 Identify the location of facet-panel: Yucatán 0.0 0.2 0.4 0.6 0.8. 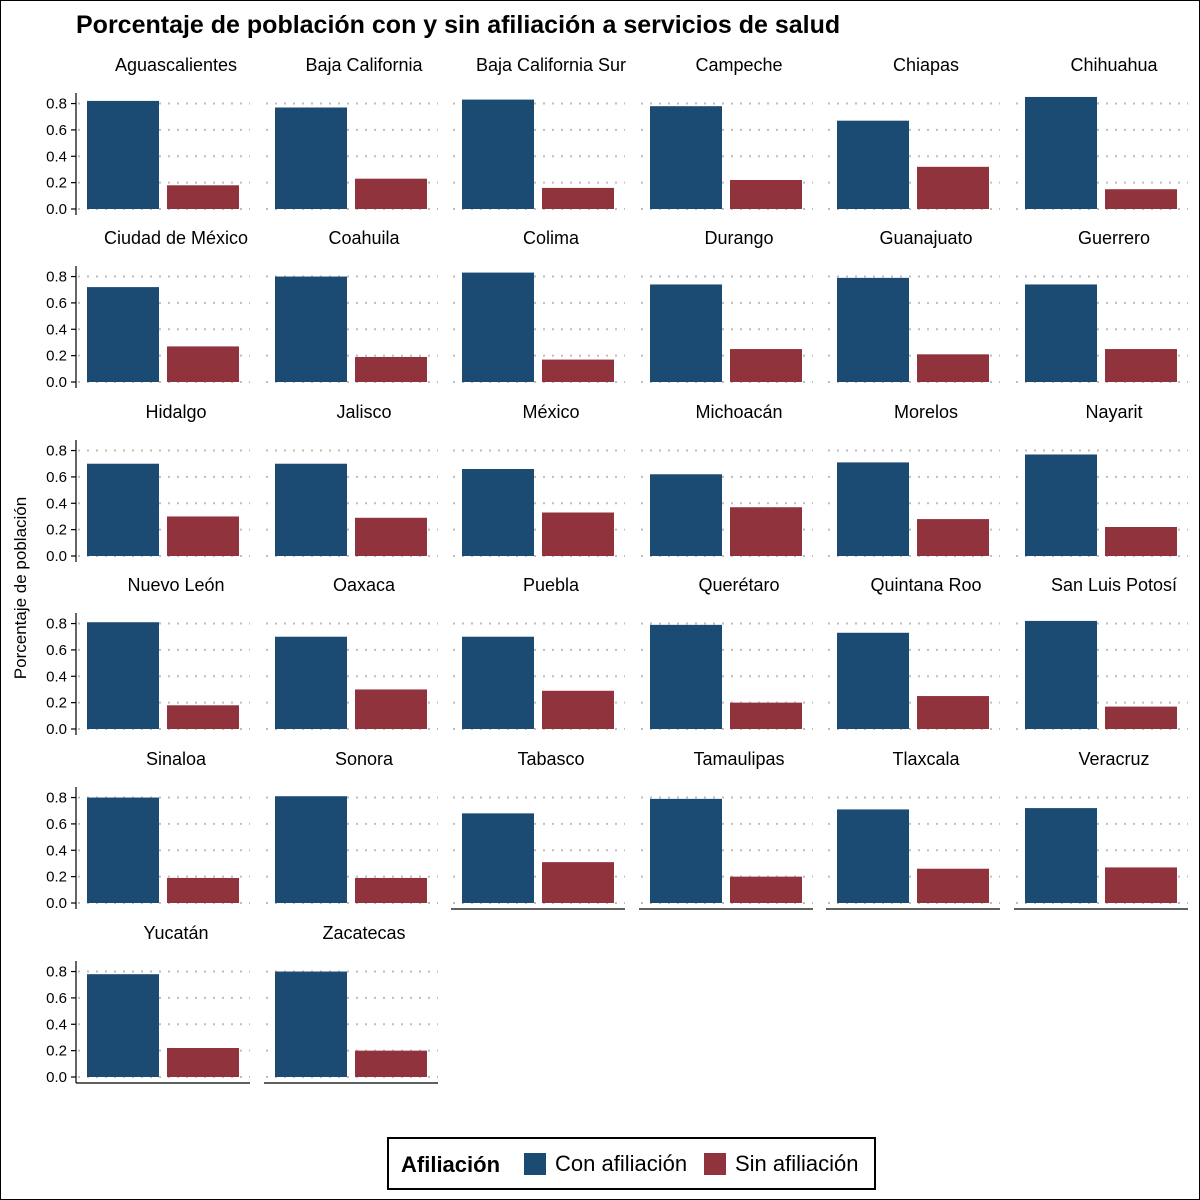
(148, 1004).